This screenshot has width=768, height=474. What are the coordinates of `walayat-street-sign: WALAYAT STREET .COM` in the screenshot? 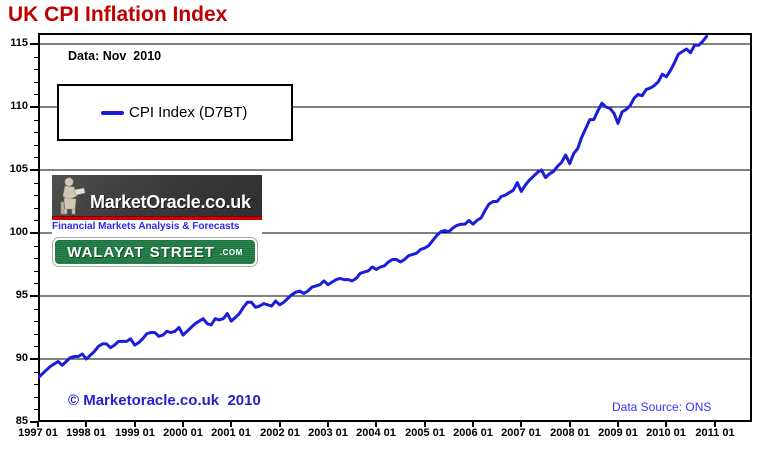 It's located at (155, 252).